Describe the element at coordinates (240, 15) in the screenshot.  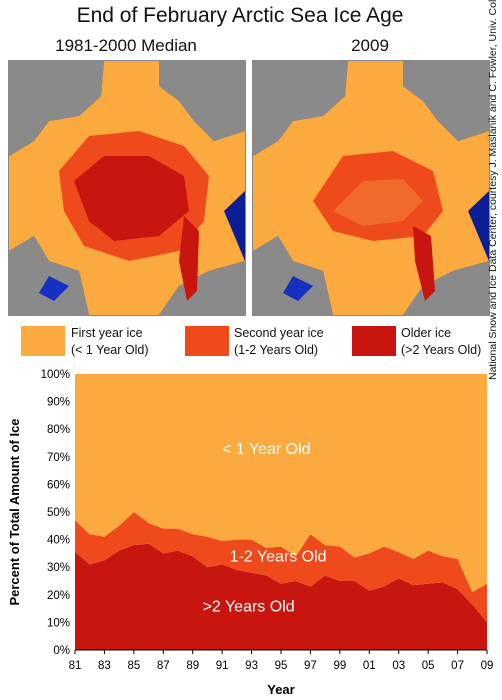
I see `page-title: End of February Arctic Sea Ice Age` at that location.